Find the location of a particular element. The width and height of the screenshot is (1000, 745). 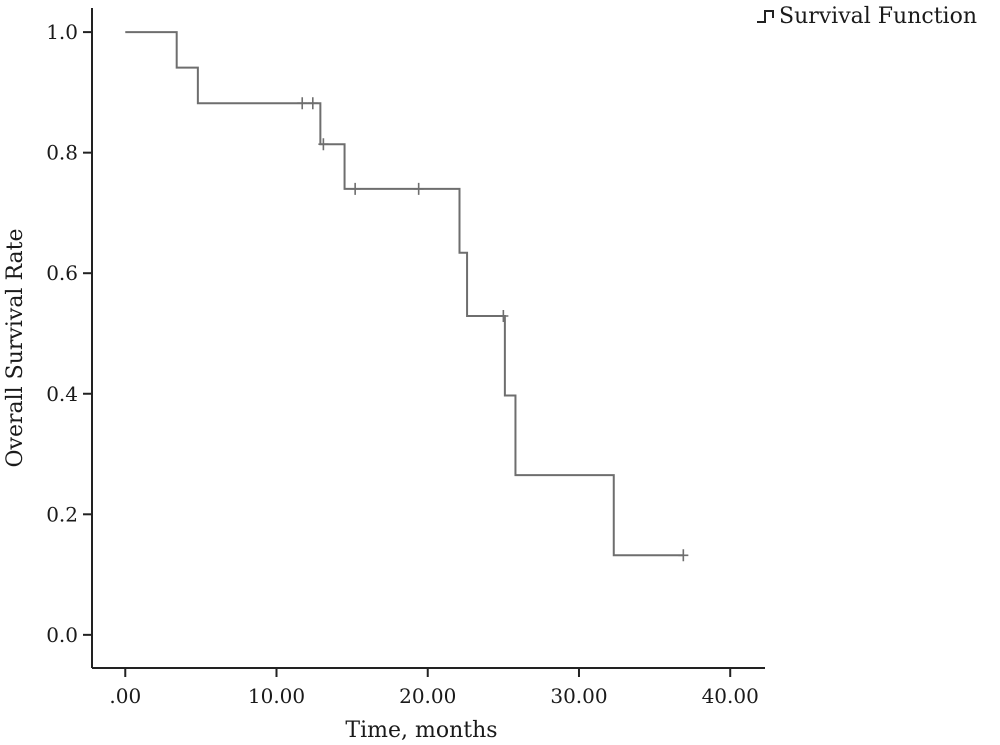

legend-step-icon is located at coordinates (765, 16).